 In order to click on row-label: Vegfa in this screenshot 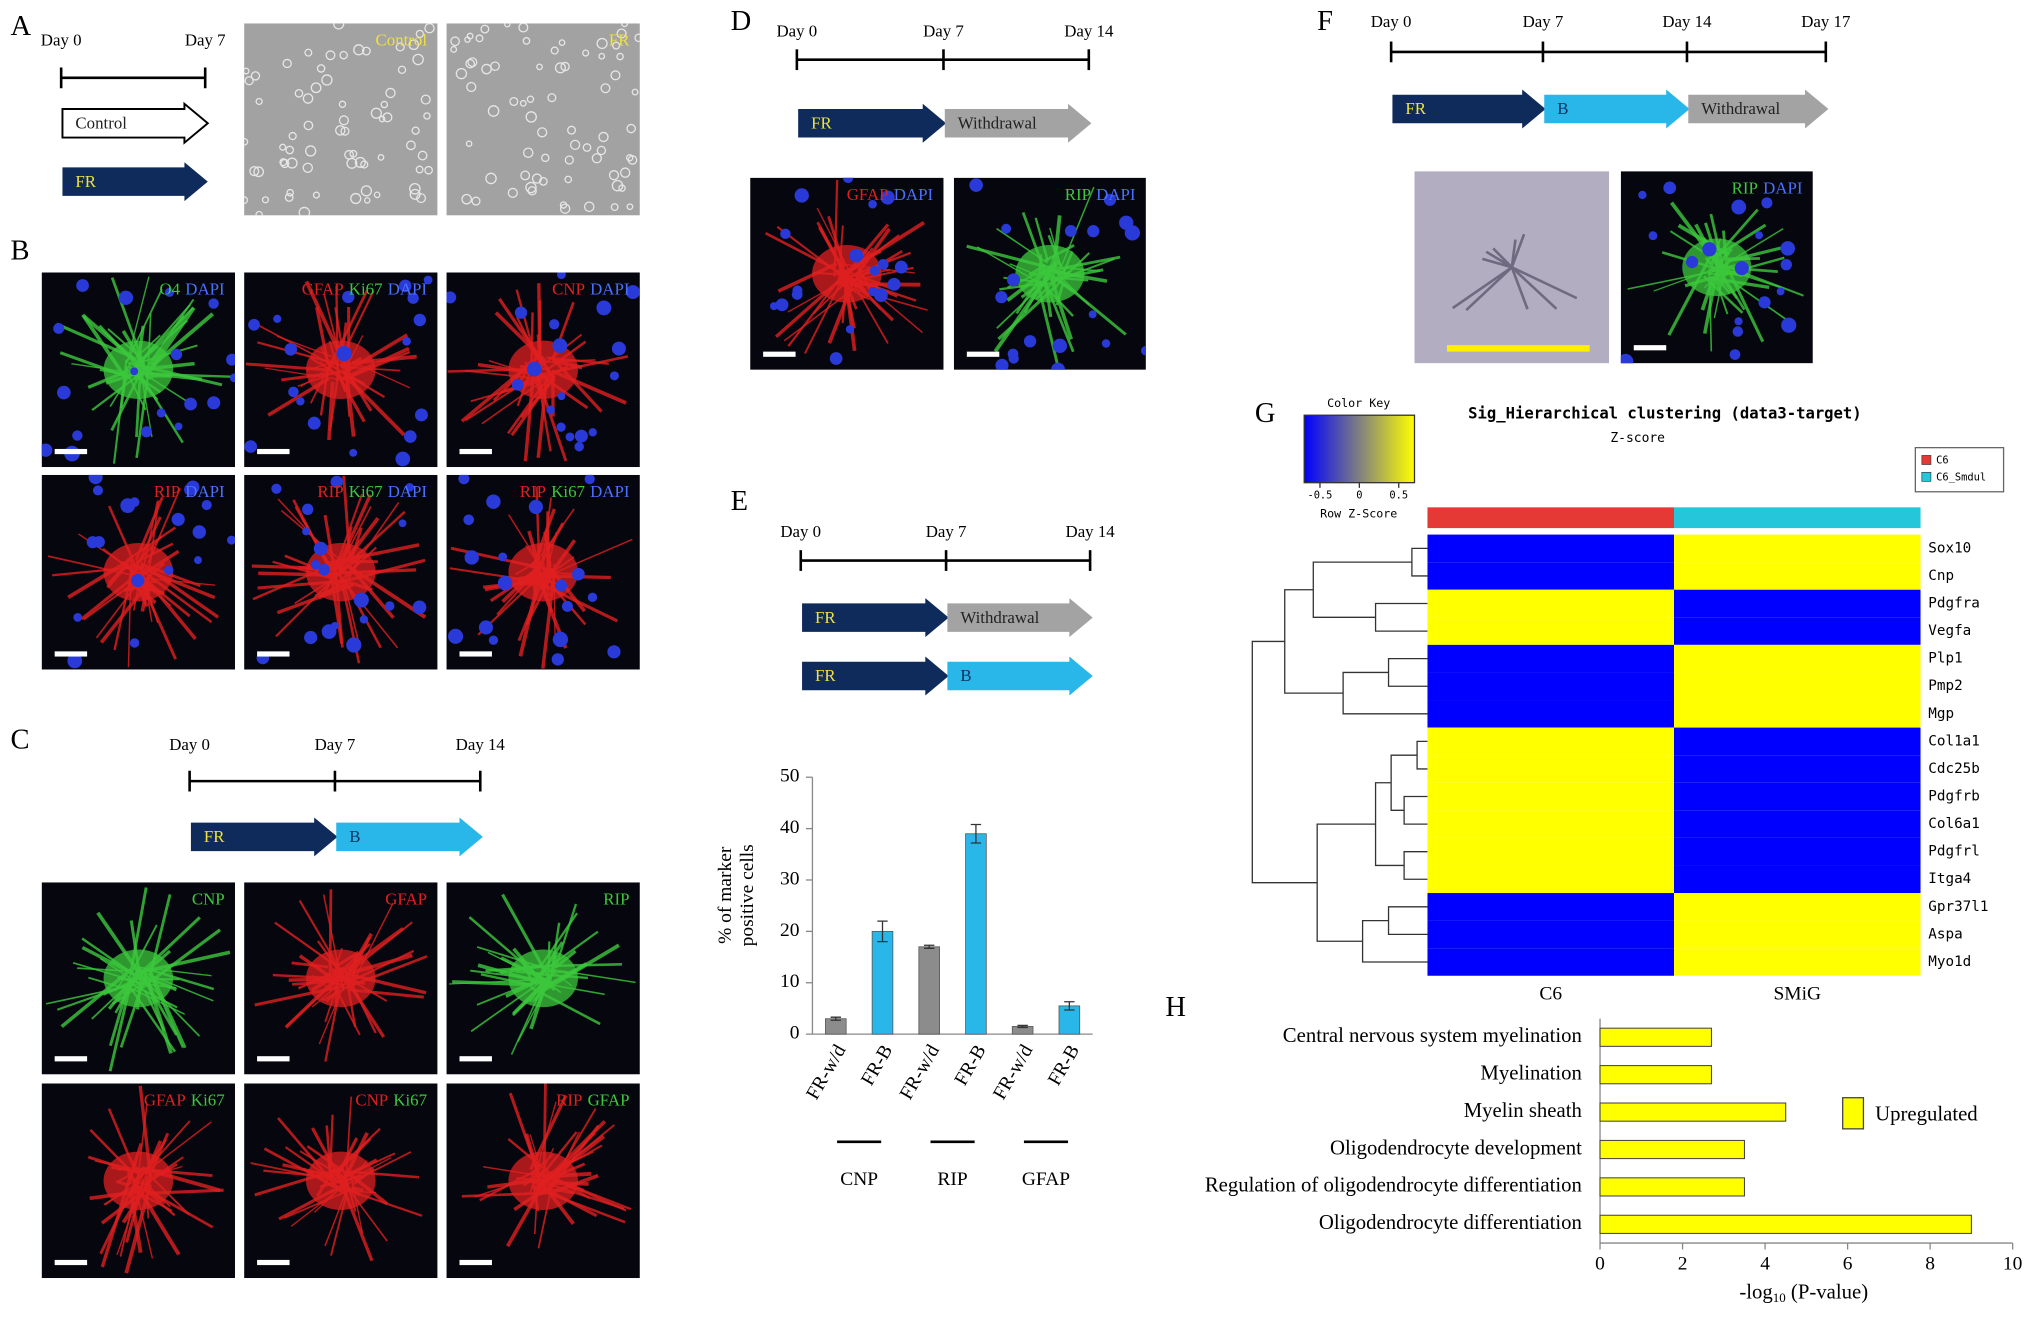, I will do `click(1949, 631)`.